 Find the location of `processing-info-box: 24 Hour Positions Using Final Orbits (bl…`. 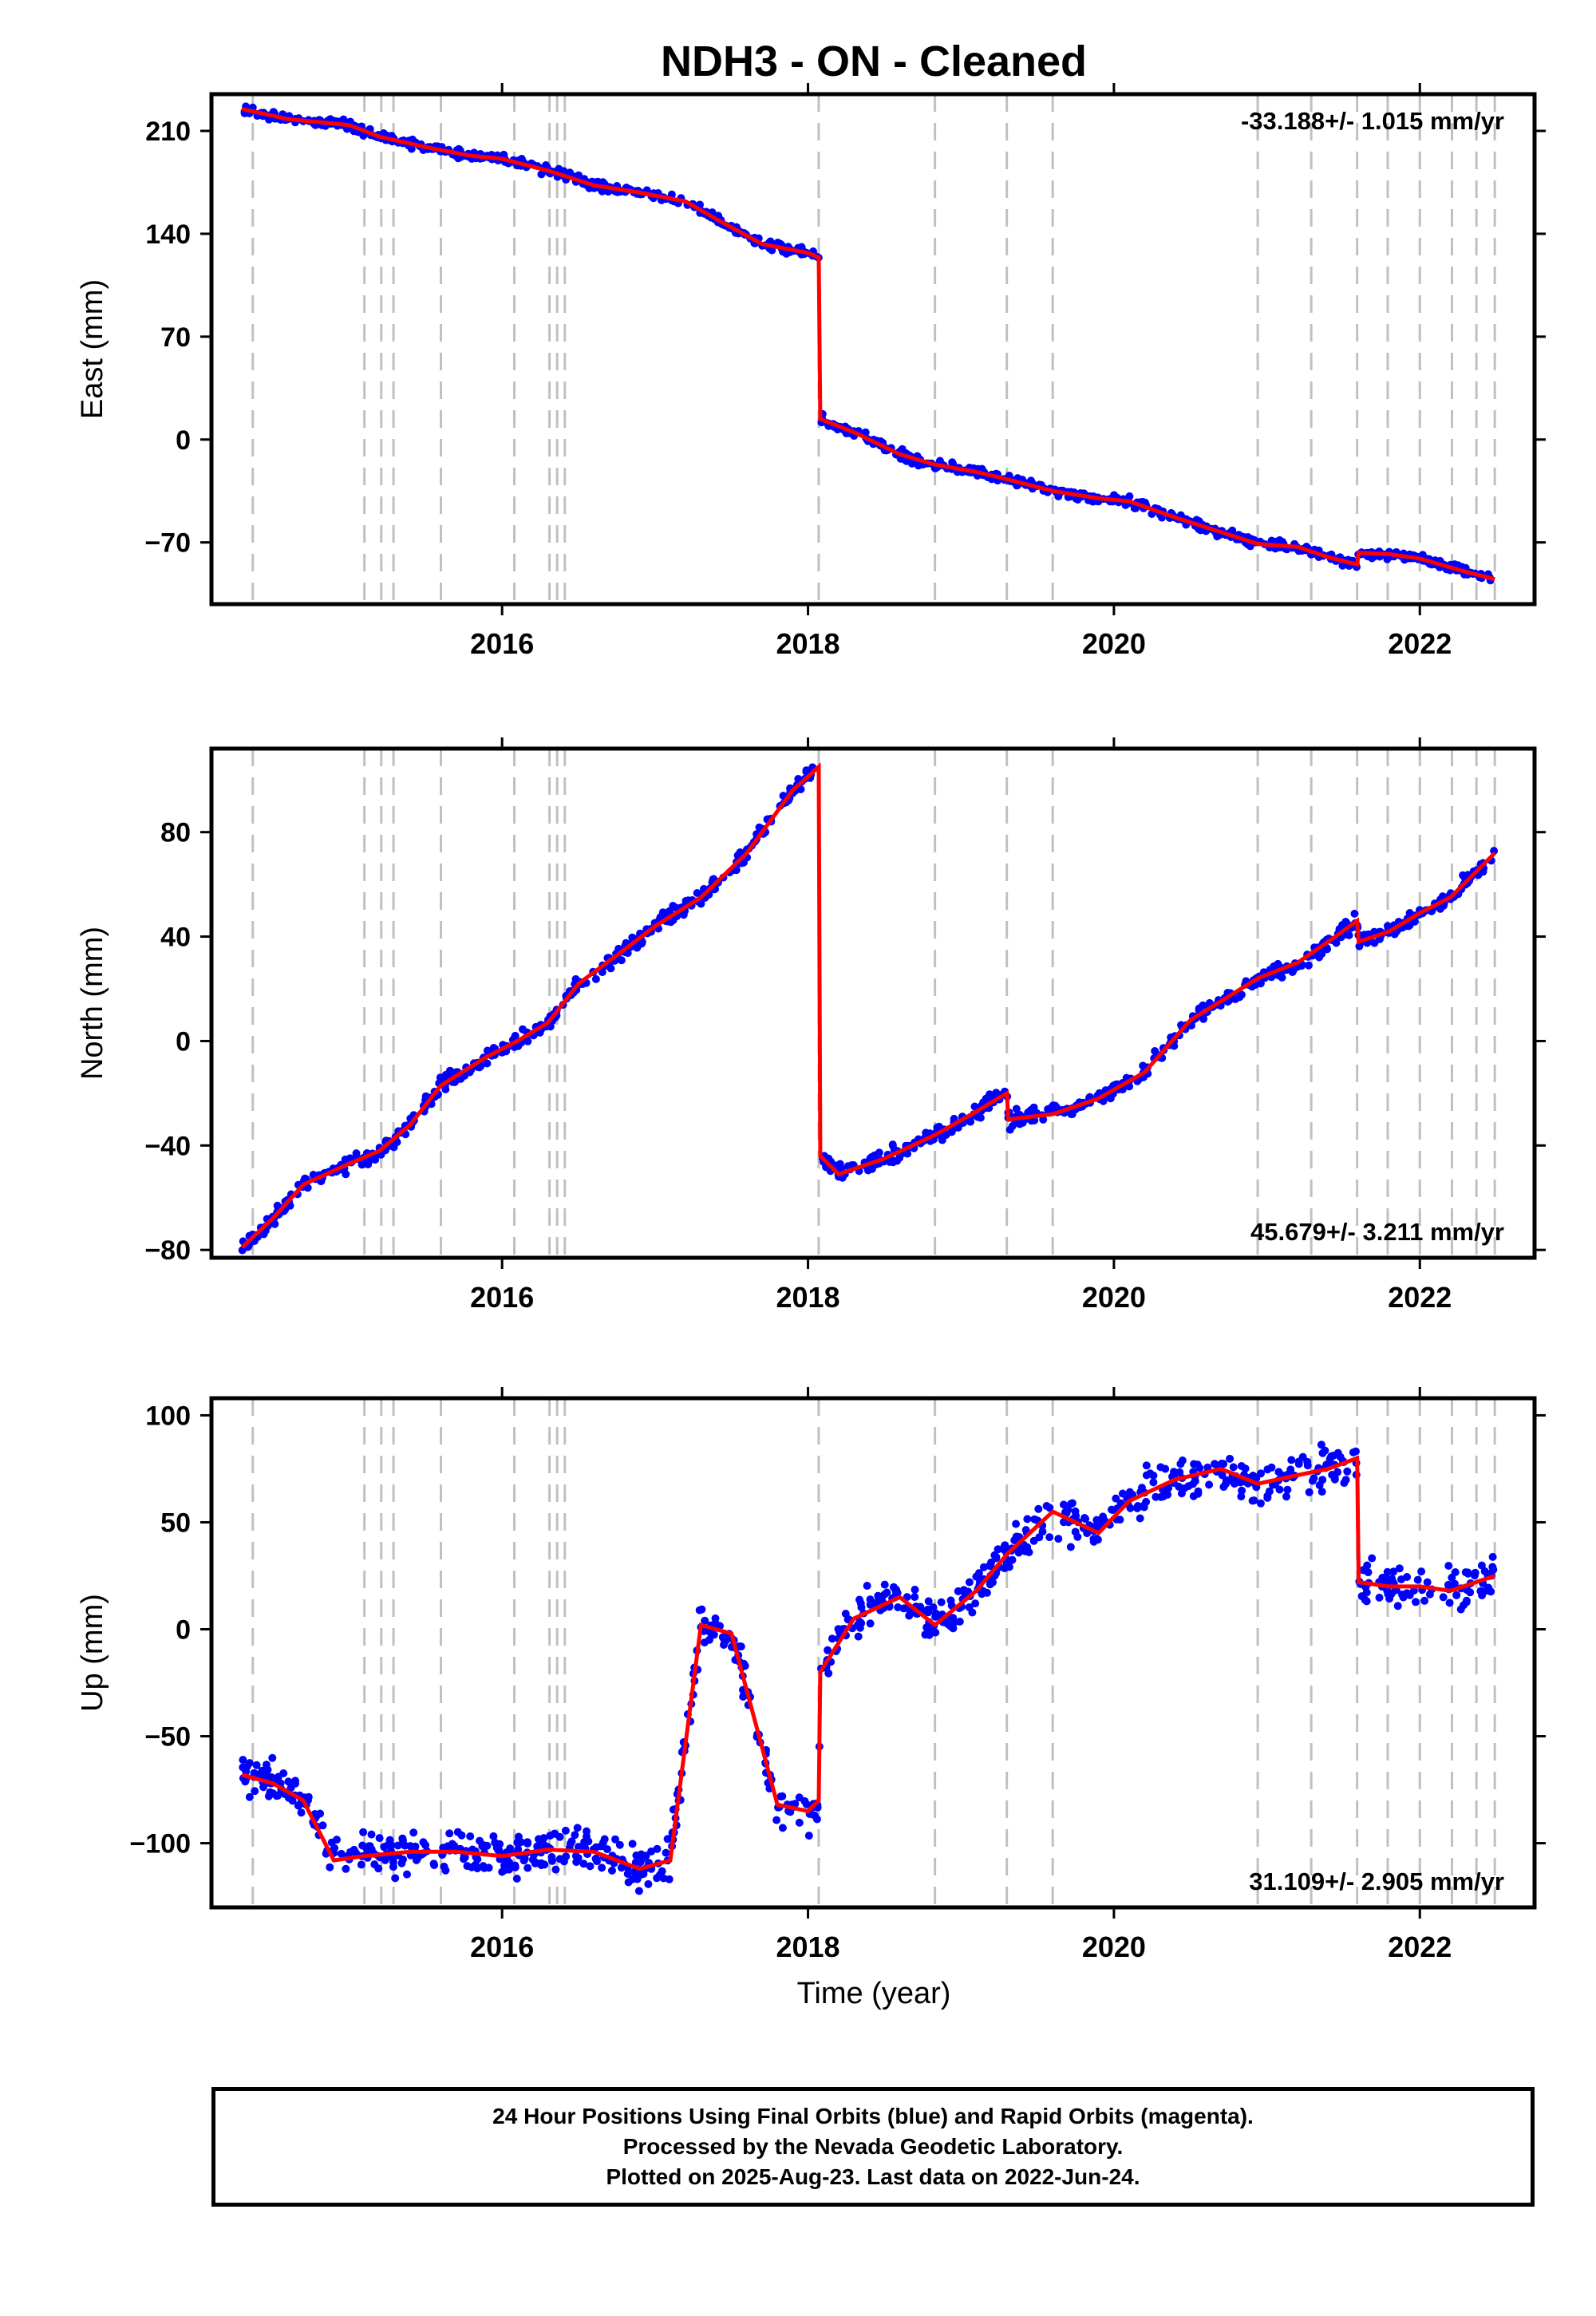

processing-info-box: 24 Hour Positions Using Final Orbits (bl… is located at coordinates (873, 2147).